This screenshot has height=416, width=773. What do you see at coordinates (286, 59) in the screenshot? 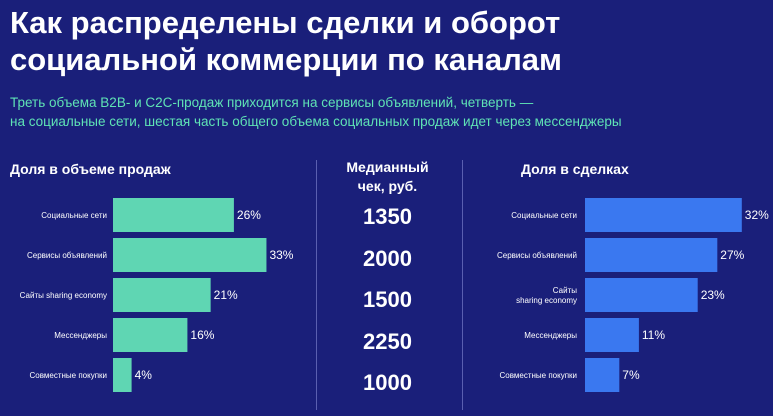
I see `title-line-2: социальной коммерции по каналам` at bounding box center [286, 59].